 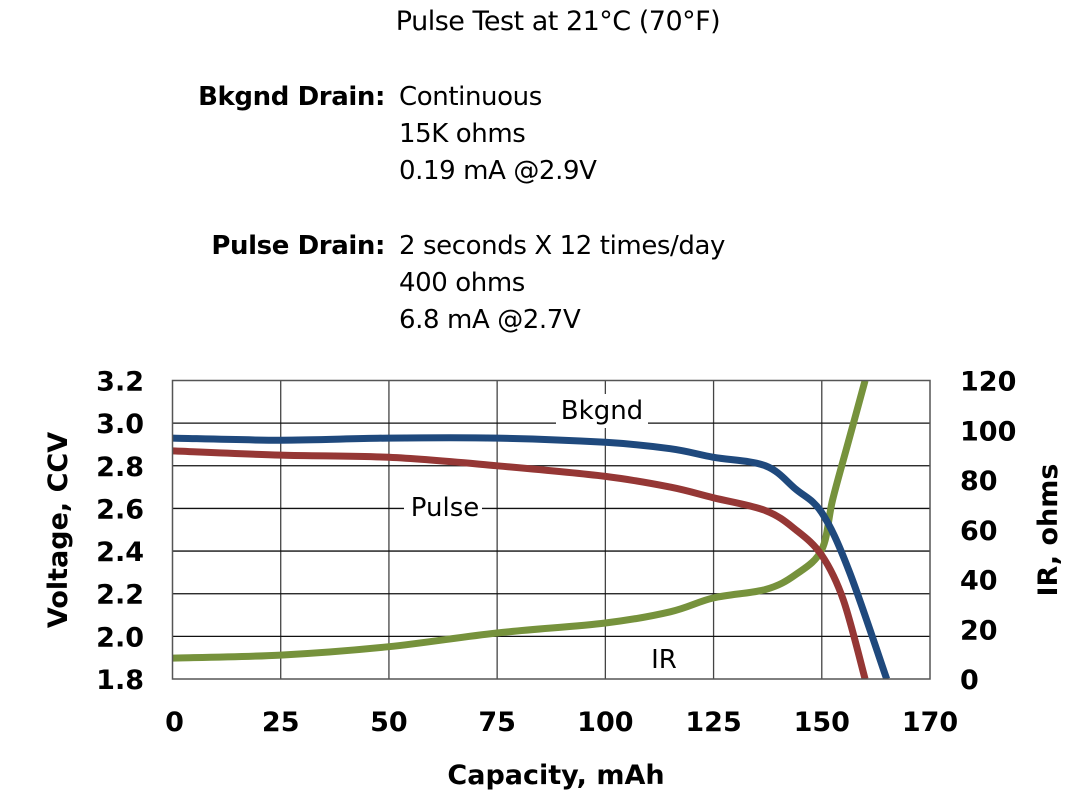 I want to click on bkgnd-drain-label-wrap: Bkgnd Drain:, so click(x=192, y=99).